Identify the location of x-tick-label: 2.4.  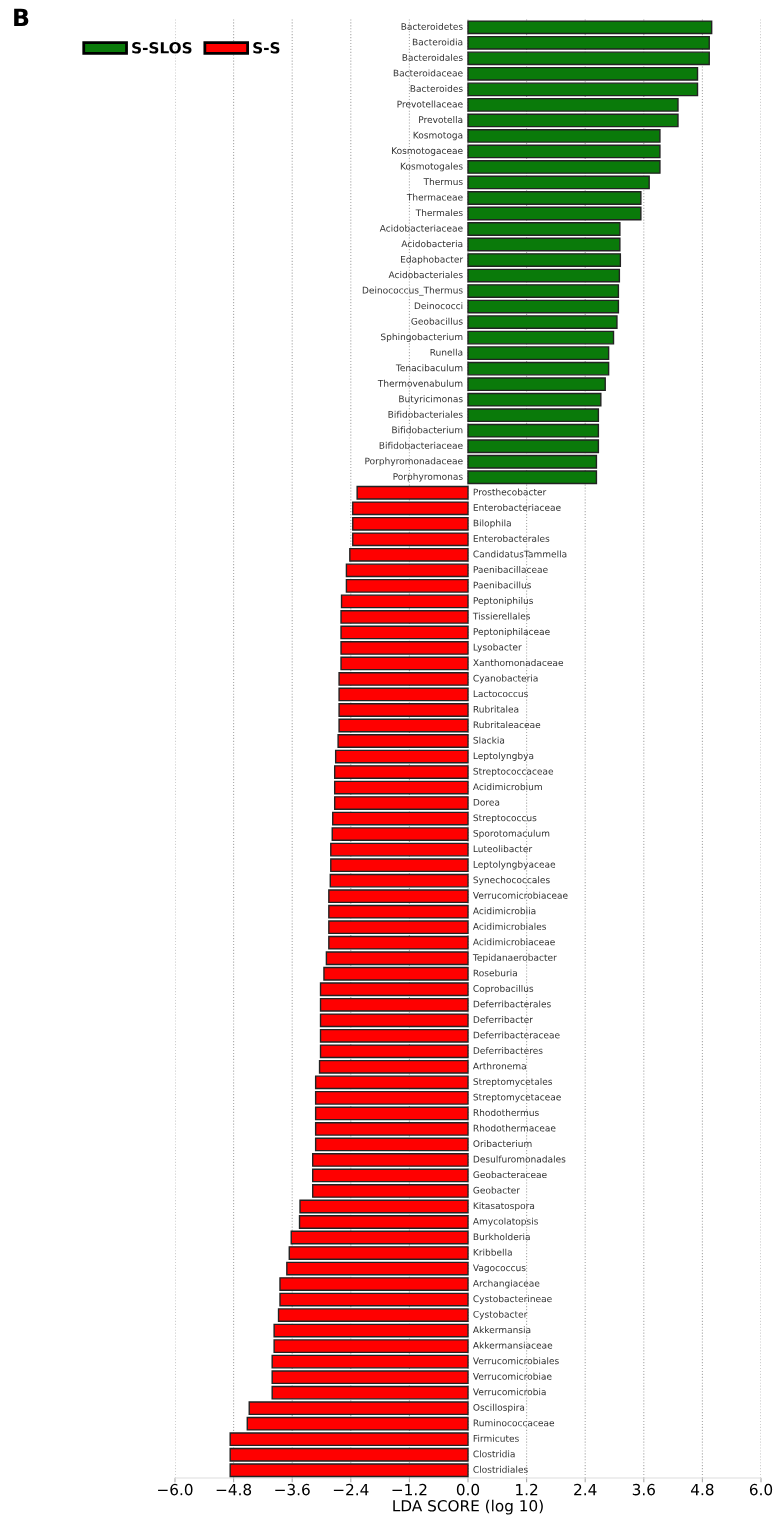
(585, 1489).